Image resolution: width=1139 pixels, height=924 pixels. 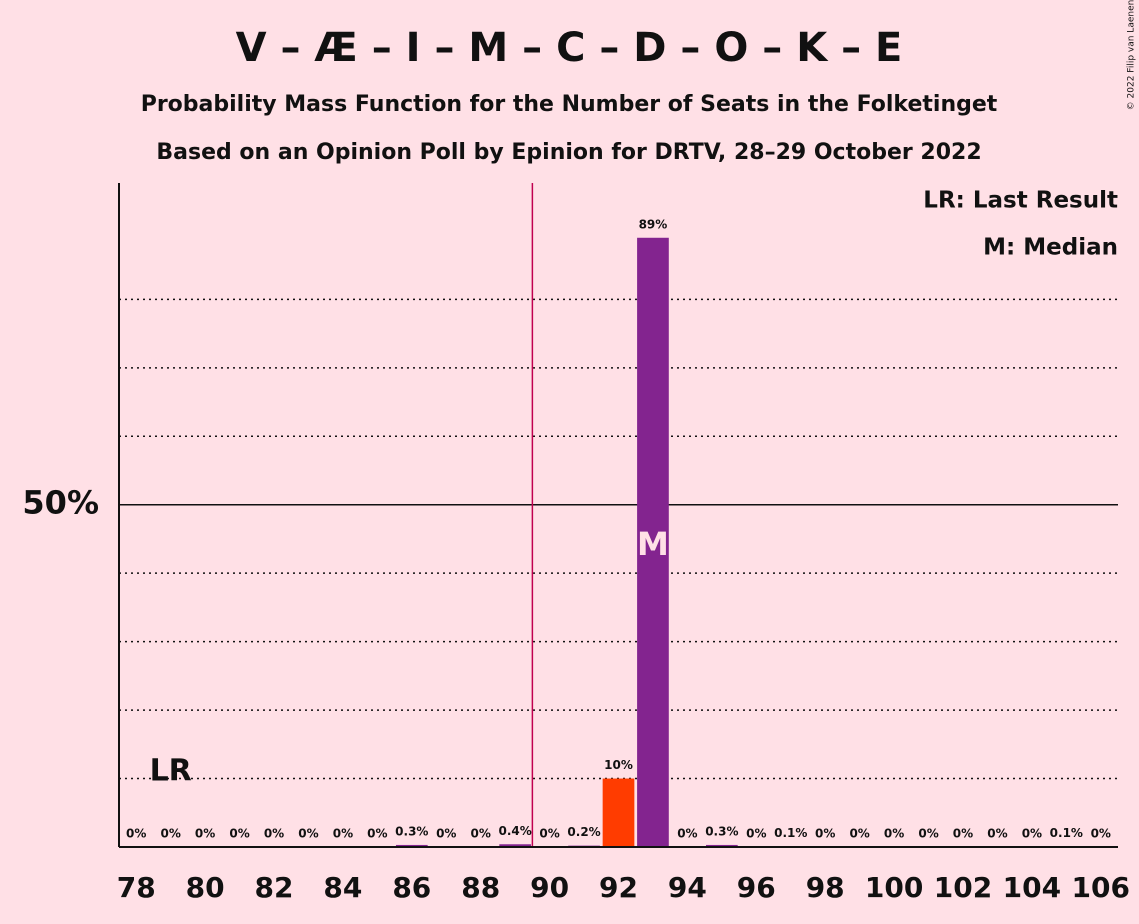 What do you see at coordinates (1050, 248) in the screenshot?
I see `legend-entry: M: Median` at bounding box center [1050, 248].